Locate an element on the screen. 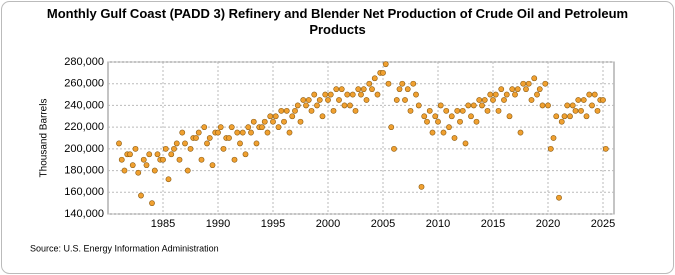 The image size is (675, 275). y-tick-label: 260,000 is located at coordinates (84, 84).